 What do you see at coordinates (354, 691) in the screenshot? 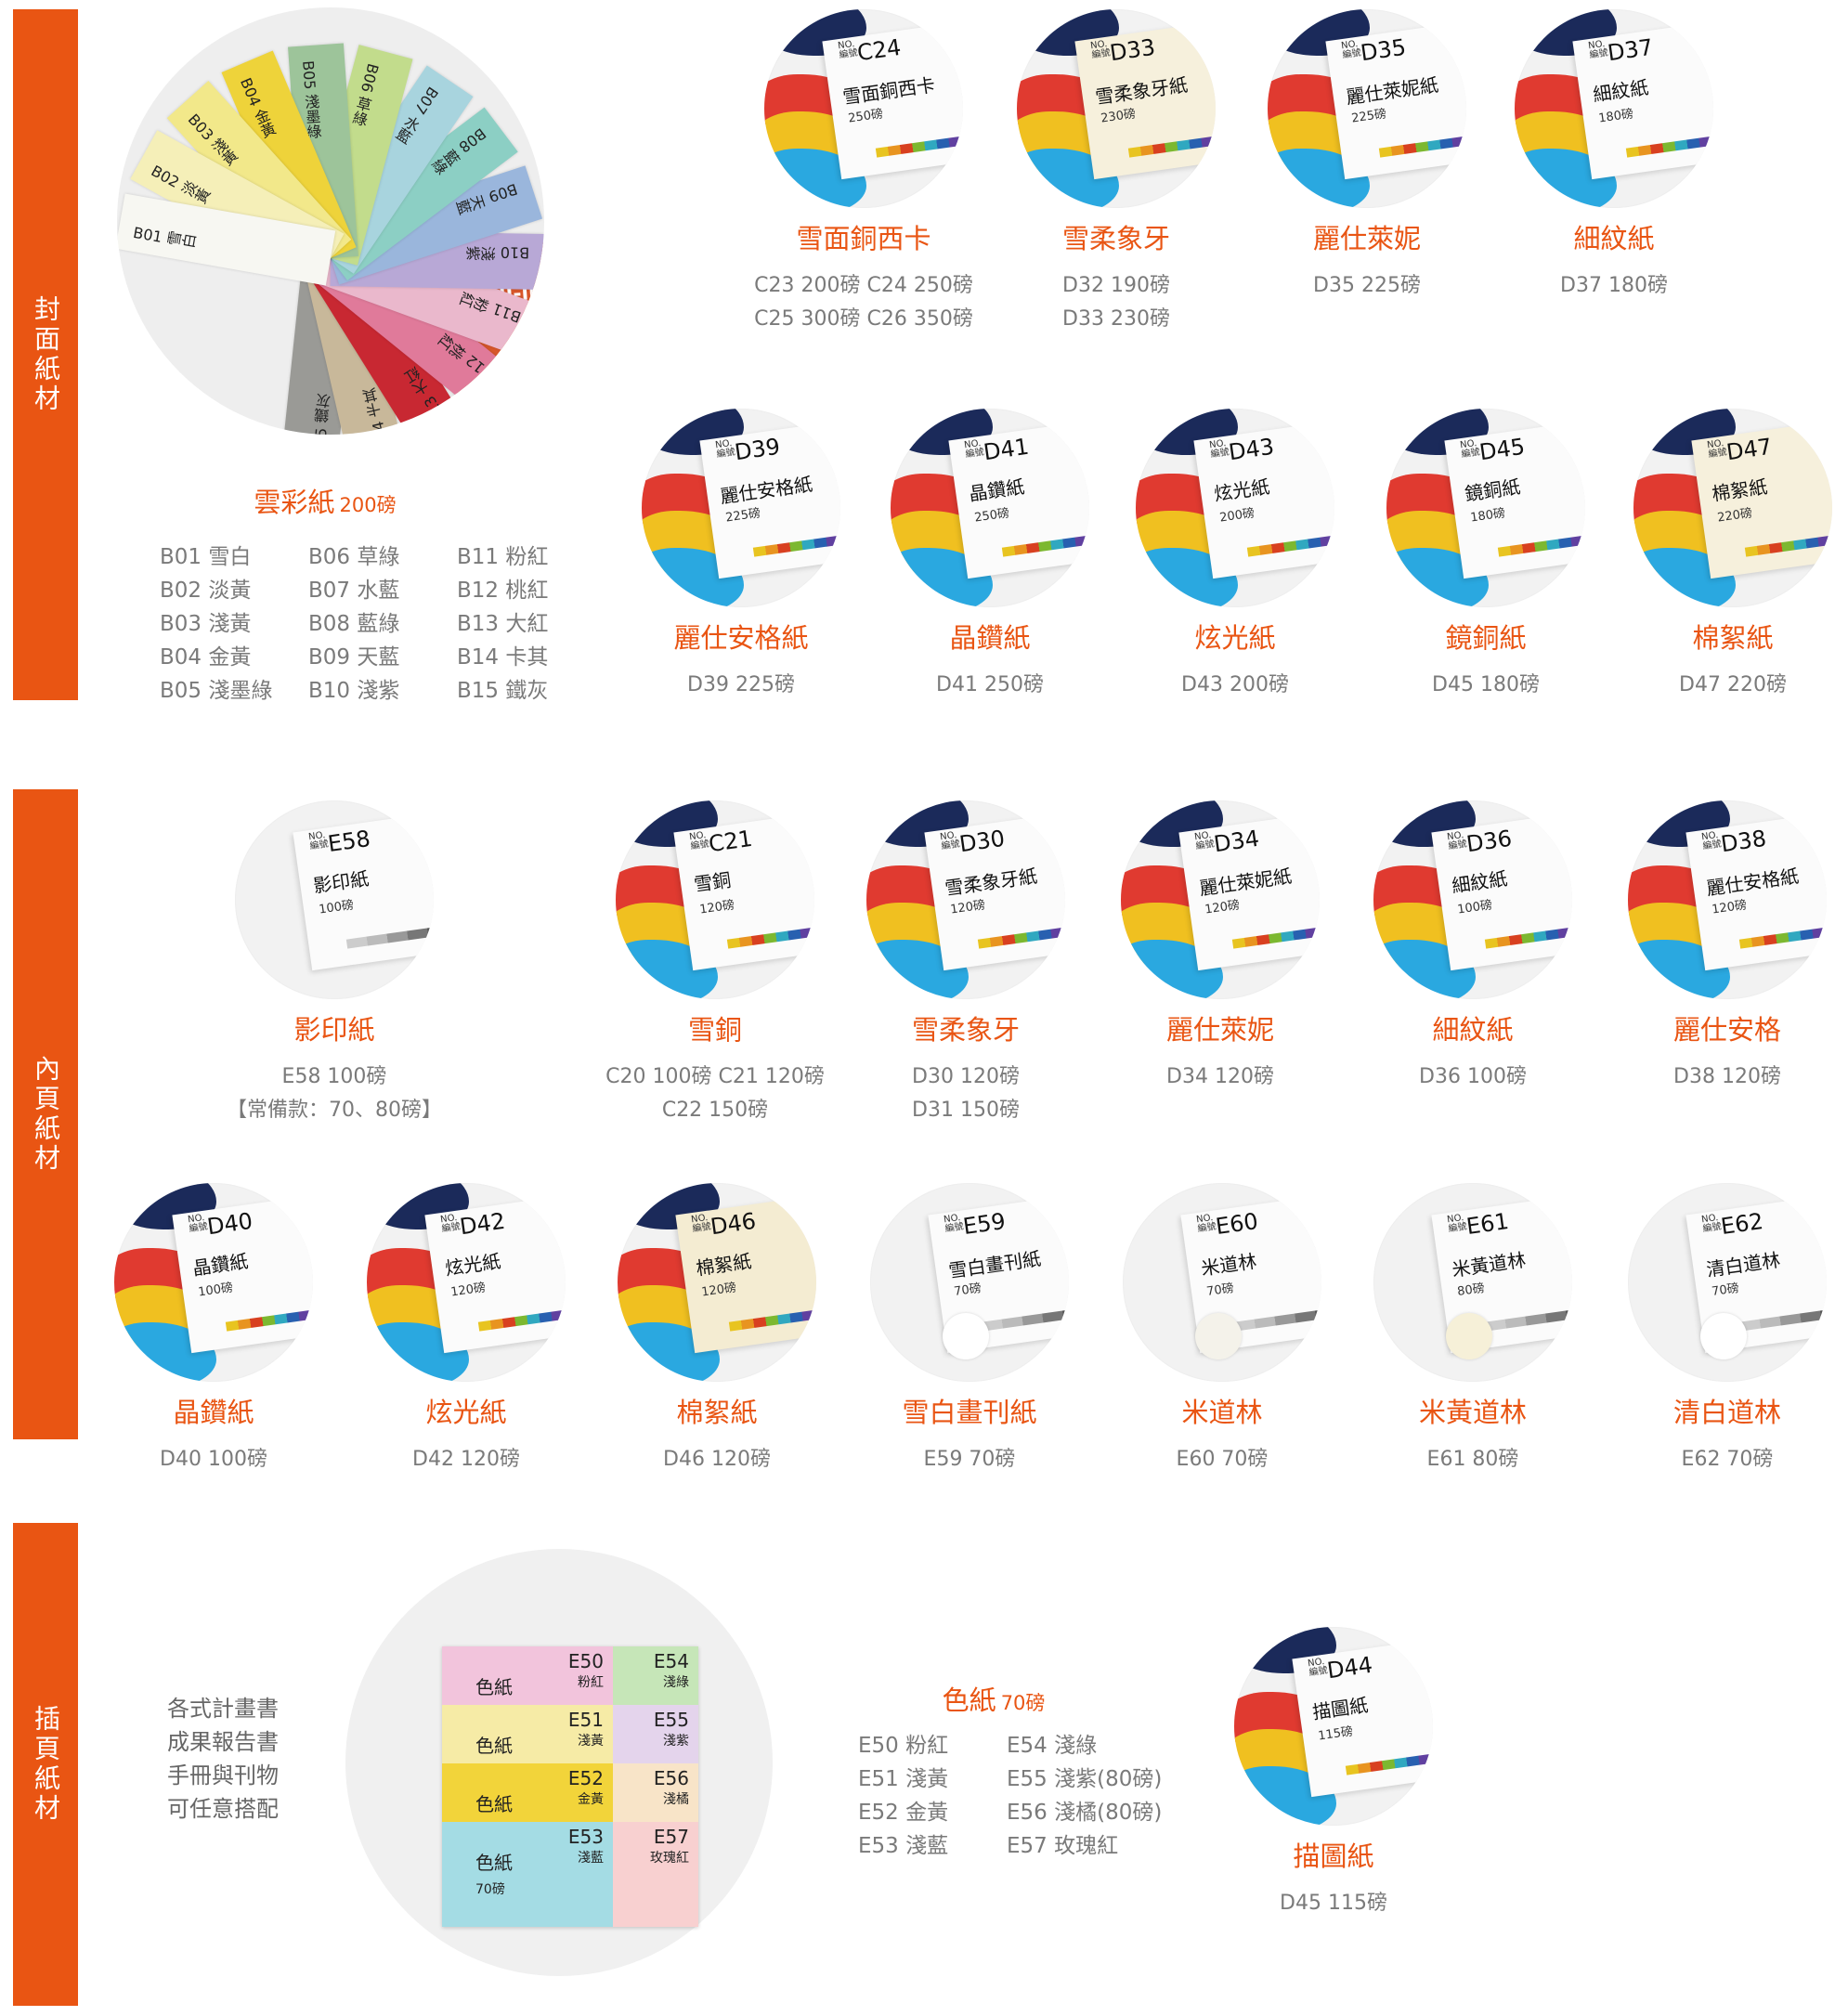
I see `cloud-paper-color-item: B10 淺紫` at bounding box center [354, 691].